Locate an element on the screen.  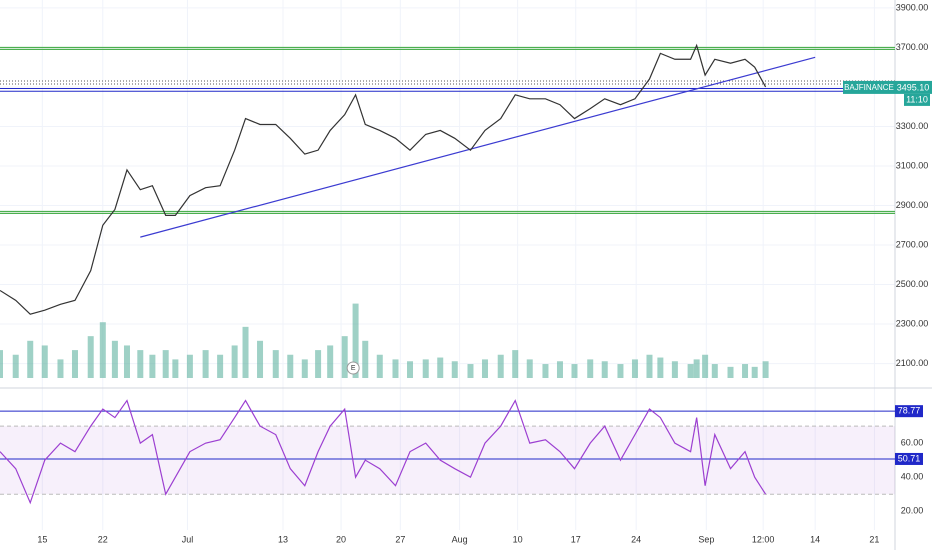
event-label: E is located at coordinates (353, 368).